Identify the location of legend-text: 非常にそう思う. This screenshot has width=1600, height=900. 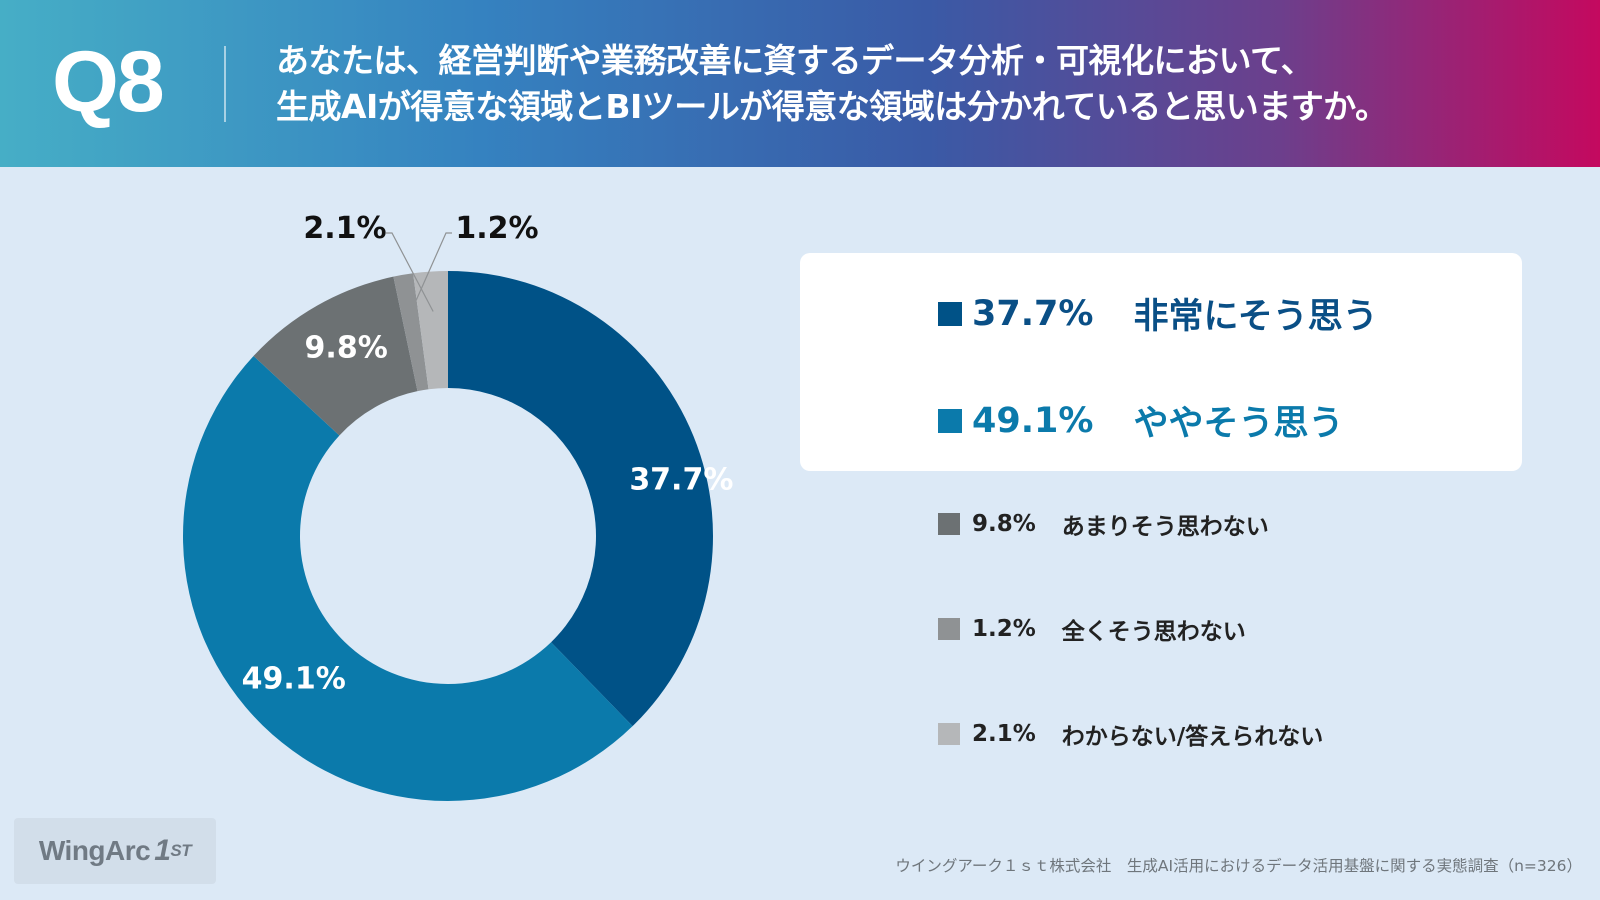
(1255, 317).